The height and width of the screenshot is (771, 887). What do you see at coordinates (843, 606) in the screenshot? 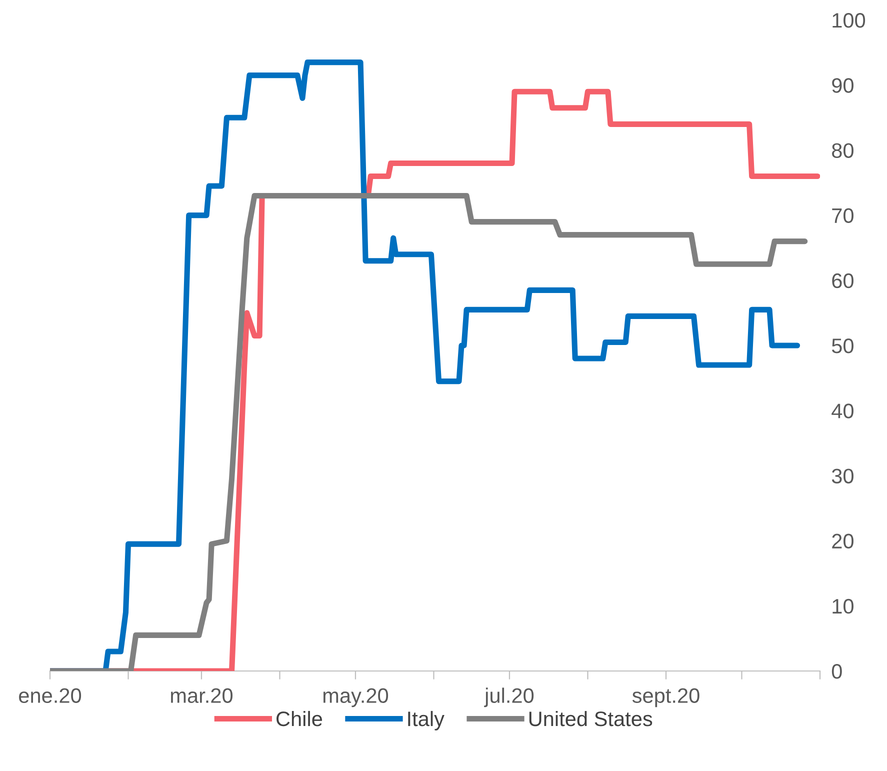
I see `y-tick-label: 10` at bounding box center [843, 606].